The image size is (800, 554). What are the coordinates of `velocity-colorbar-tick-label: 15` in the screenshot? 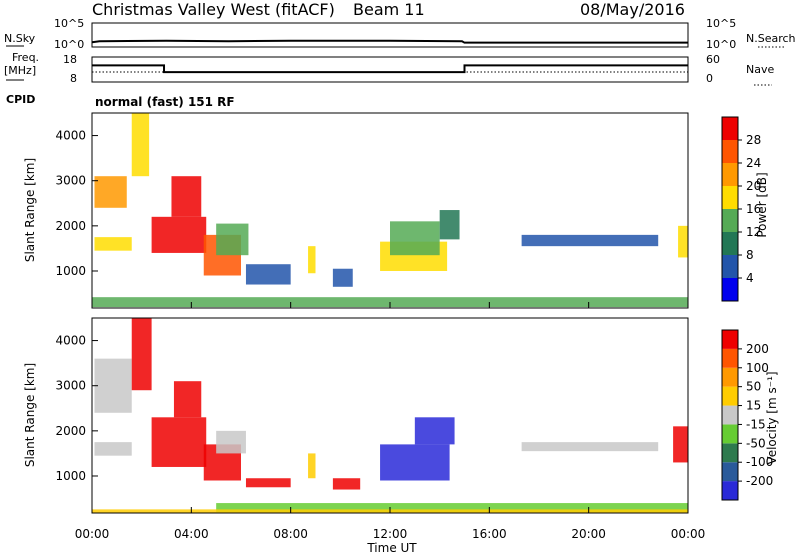 It's located at (753, 406).